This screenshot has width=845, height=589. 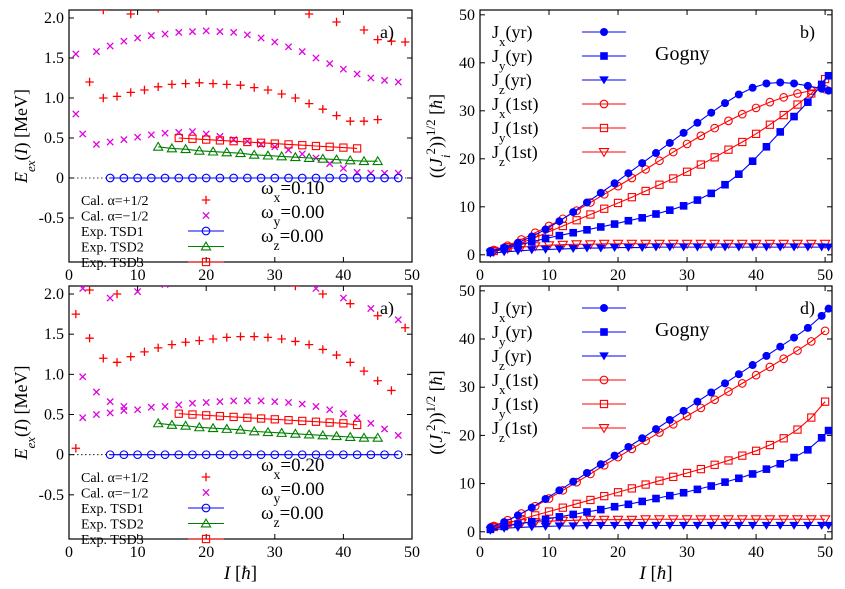 I want to click on legend-label: Jx(yr), so click(x=512, y=311).